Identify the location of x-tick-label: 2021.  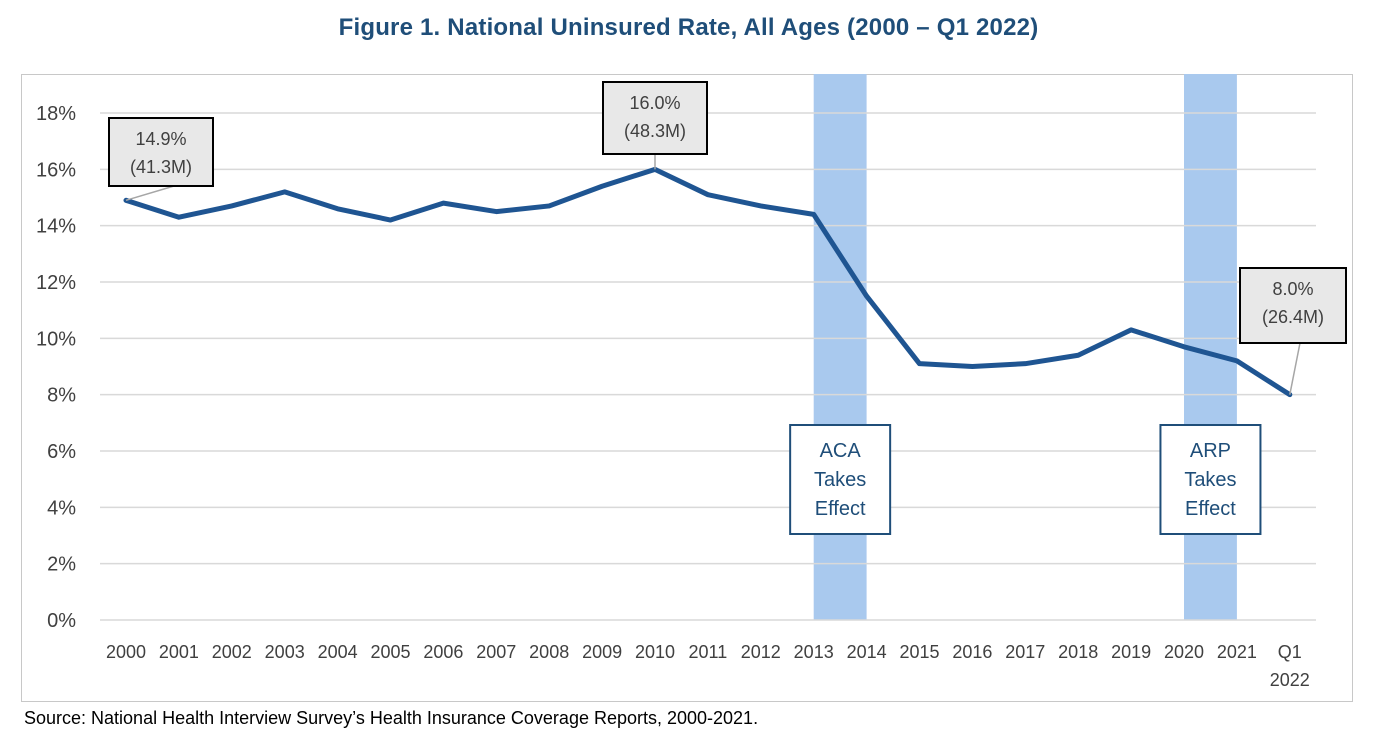
(1237, 652).